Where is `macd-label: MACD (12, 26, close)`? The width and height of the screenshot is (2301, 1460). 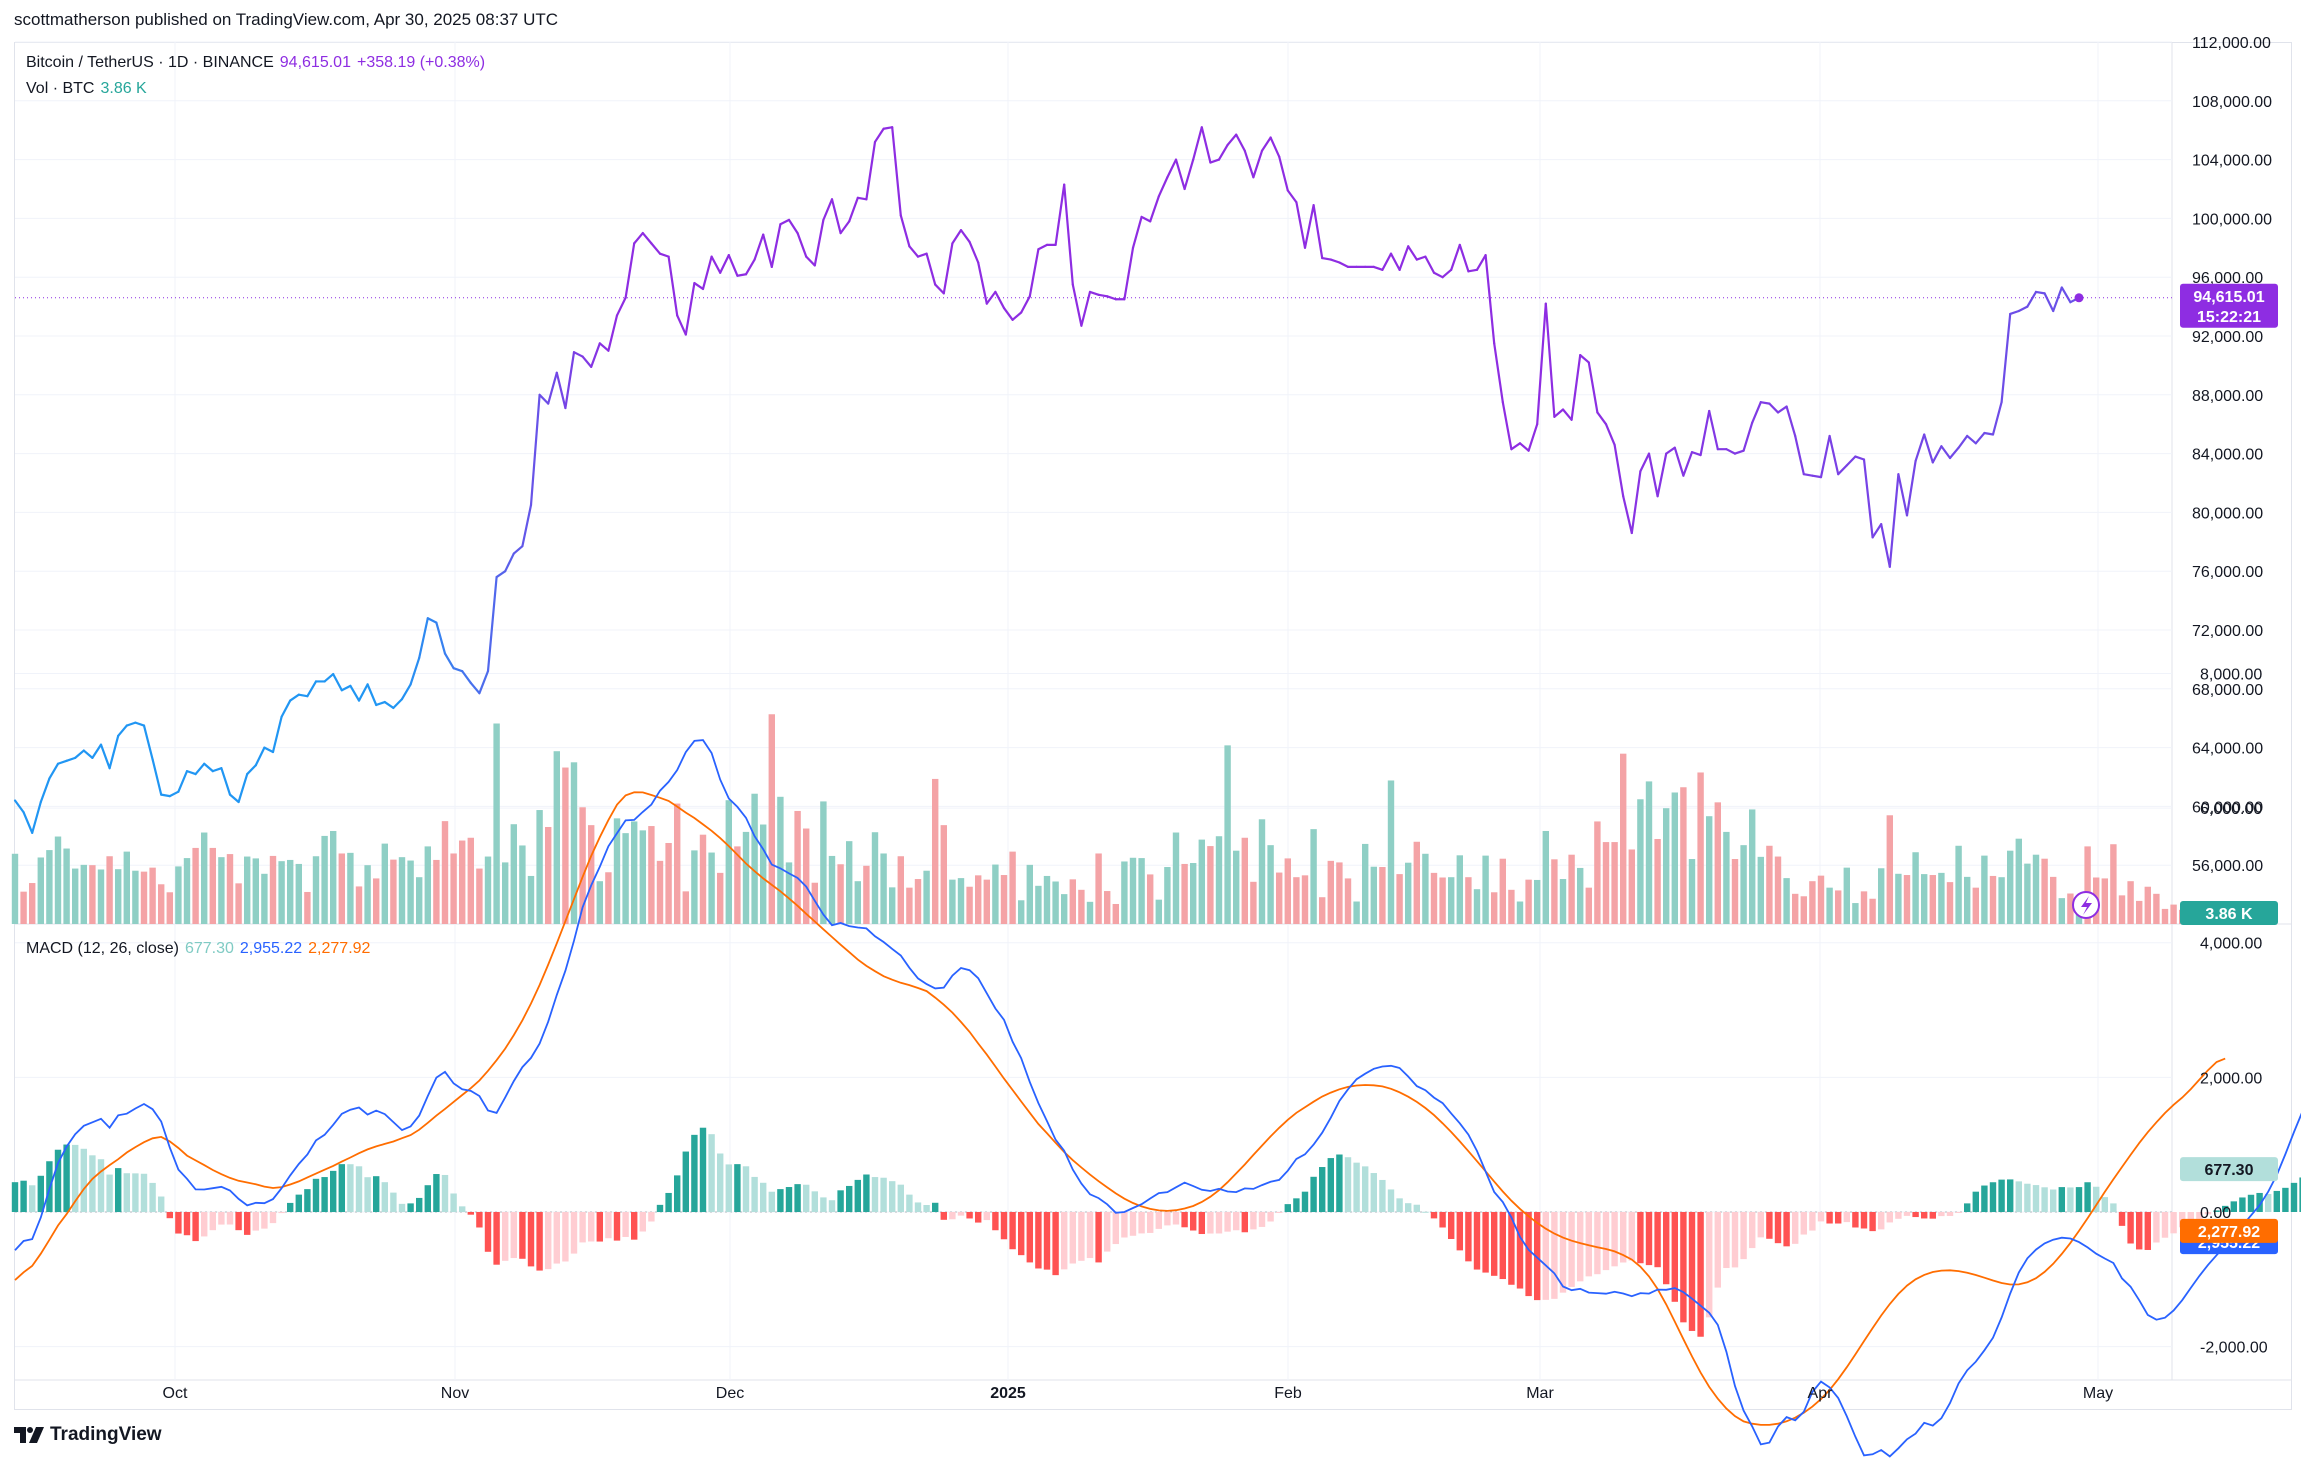 macd-label: MACD (12, 26, close) is located at coordinates (102, 948).